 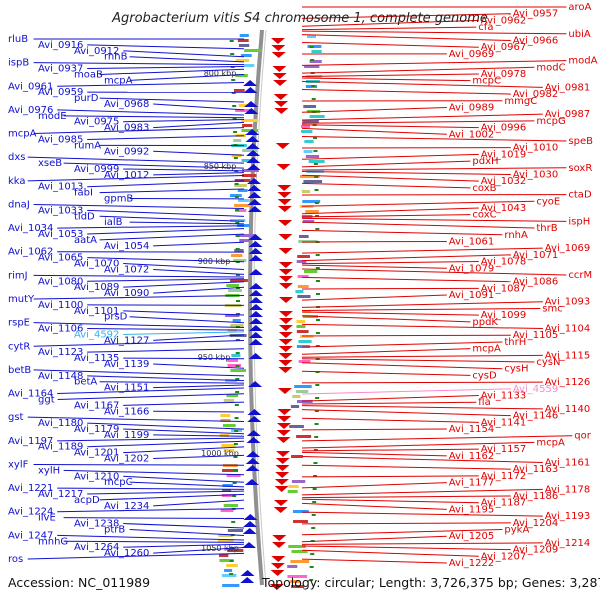 What do you see at coordinates (580, 275) in the screenshot?
I see `gene-label: ccrM` at bounding box center [580, 275].